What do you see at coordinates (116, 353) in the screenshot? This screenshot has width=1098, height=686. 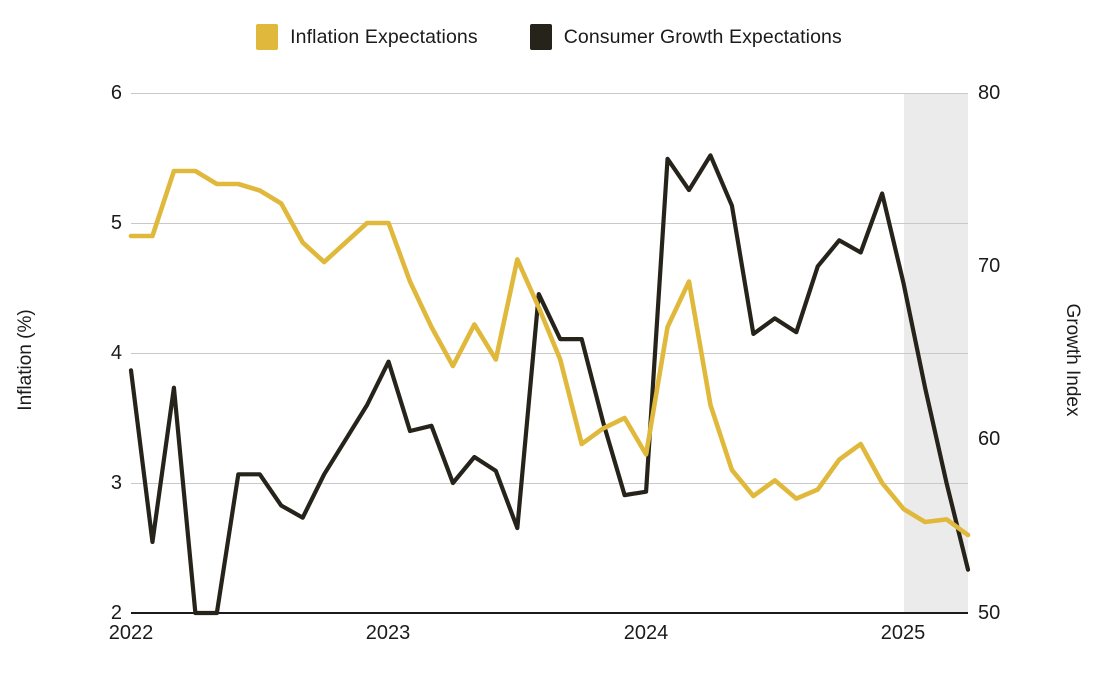 I see `y-axis-tick-left-4: 4` at bounding box center [116, 353].